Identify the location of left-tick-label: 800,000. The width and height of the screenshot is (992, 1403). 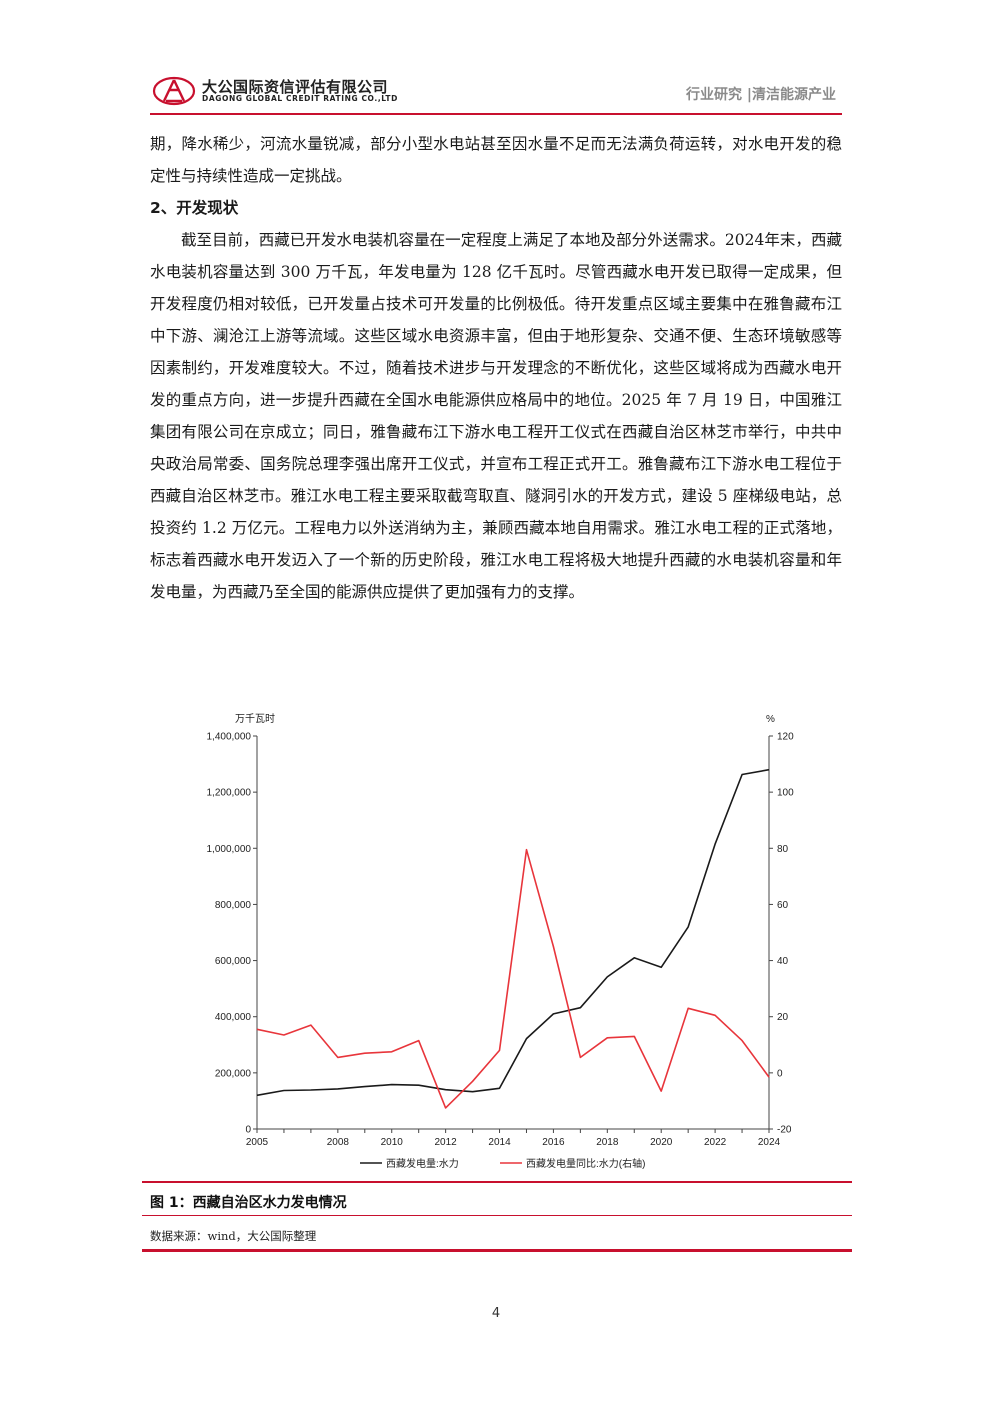
(233, 905).